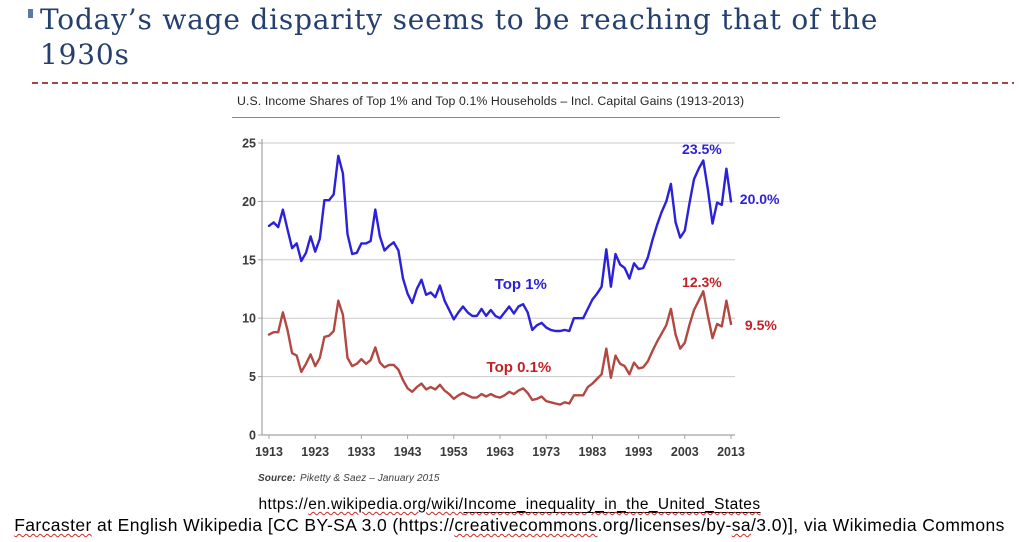  Describe the element at coordinates (249, 202) in the screenshot. I see `y-axis-tick-label: 20` at that location.